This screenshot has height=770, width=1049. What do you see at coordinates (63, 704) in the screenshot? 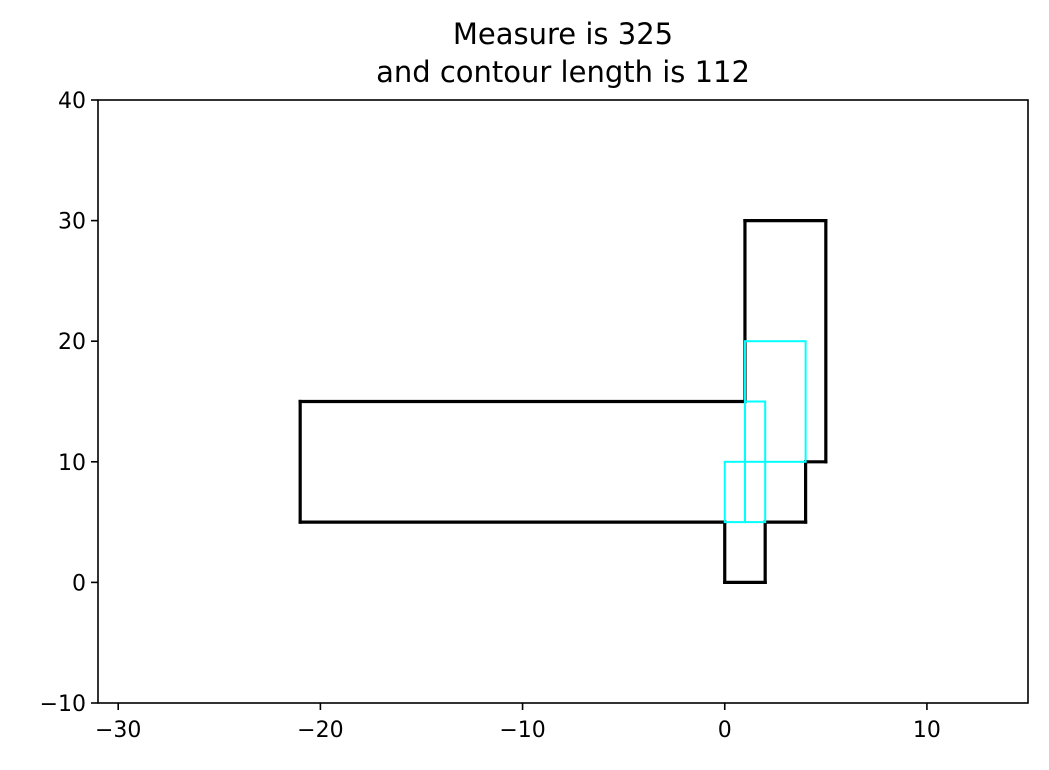
I see `y-tick-label: −10` at bounding box center [63, 704].